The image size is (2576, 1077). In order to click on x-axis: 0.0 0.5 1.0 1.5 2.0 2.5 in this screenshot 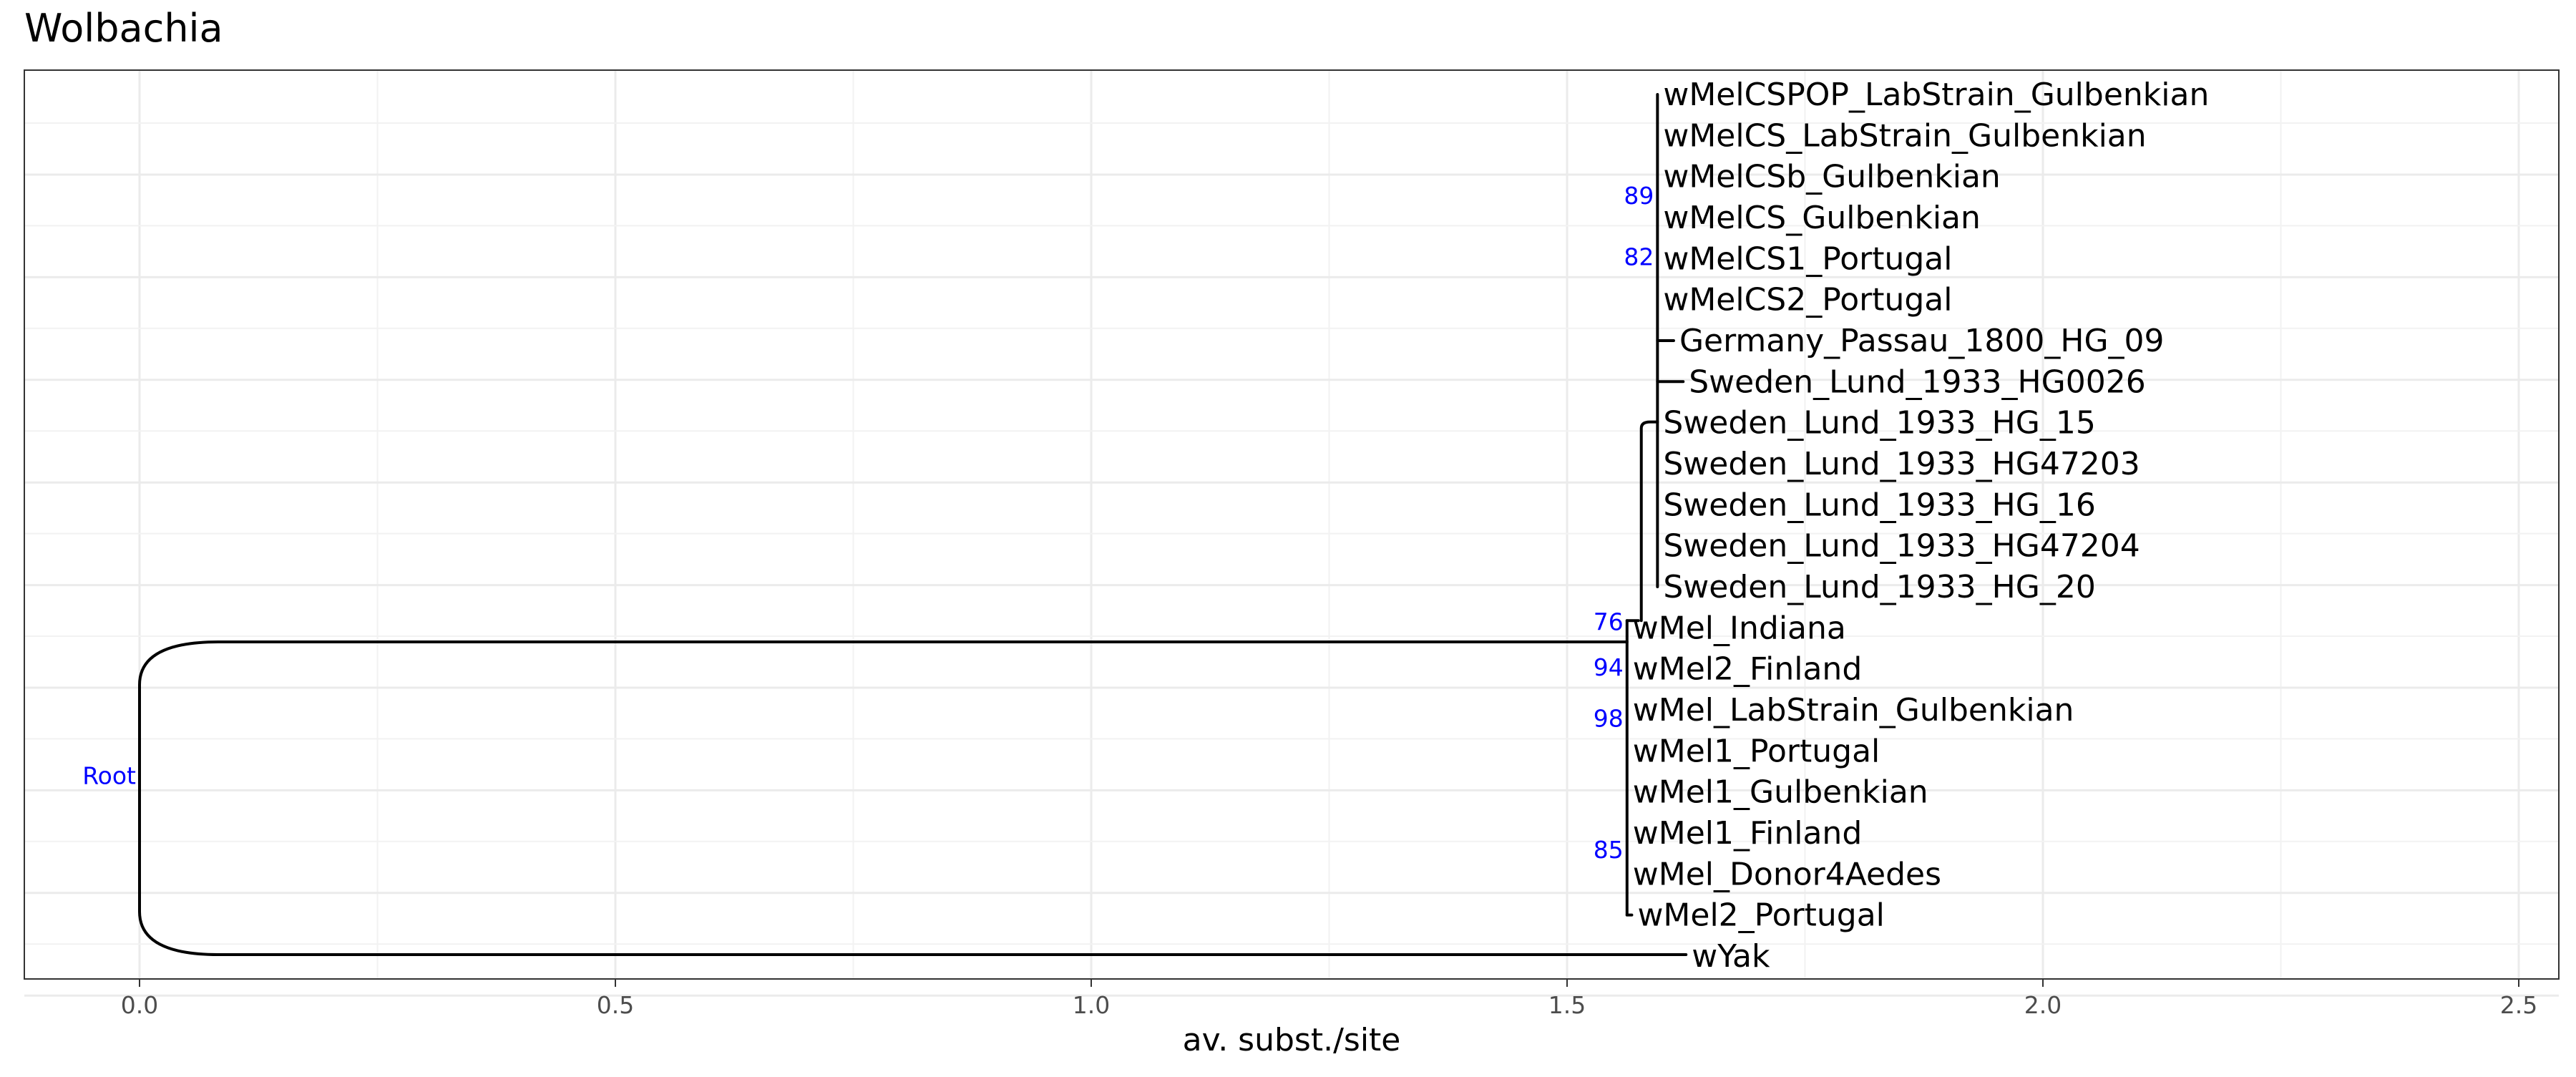, I will do `click(1329, 999)`.